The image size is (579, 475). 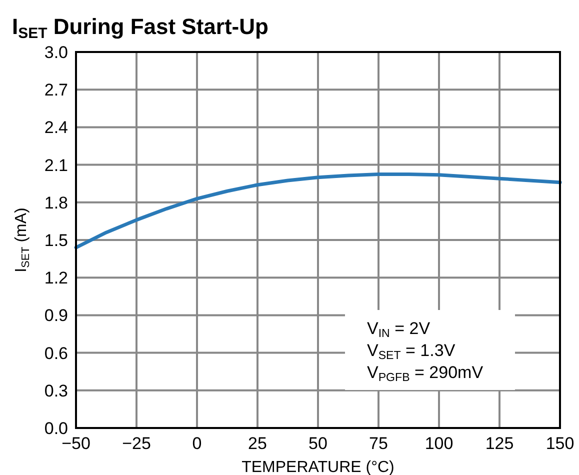 What do you see at coordinates (399, 329) in the screenshot?
I see `annotation: V$_{IN}$ = 2V` at bounding box center [399, 329].